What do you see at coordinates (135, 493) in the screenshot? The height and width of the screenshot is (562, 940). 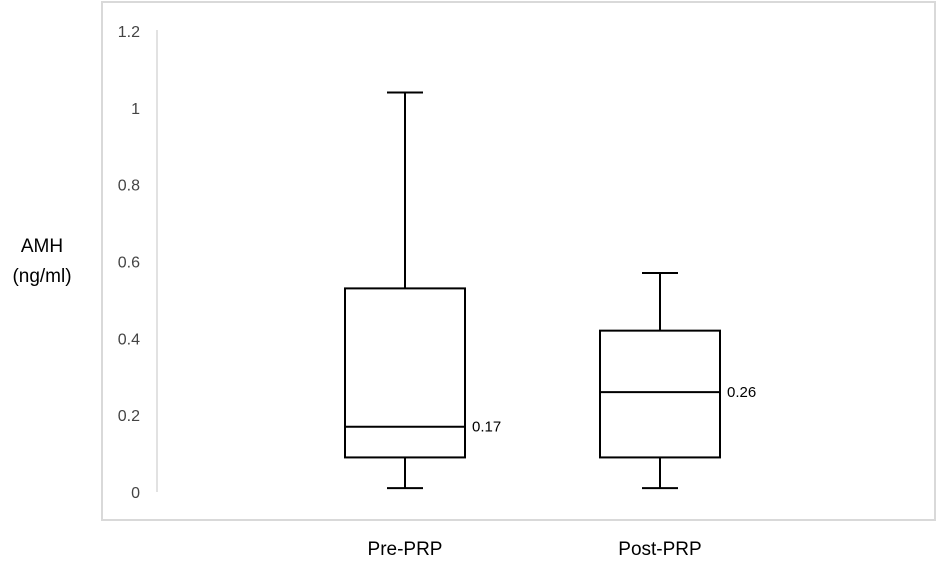 I see `y-tick-label: 0` at bounding box center [135, 493].